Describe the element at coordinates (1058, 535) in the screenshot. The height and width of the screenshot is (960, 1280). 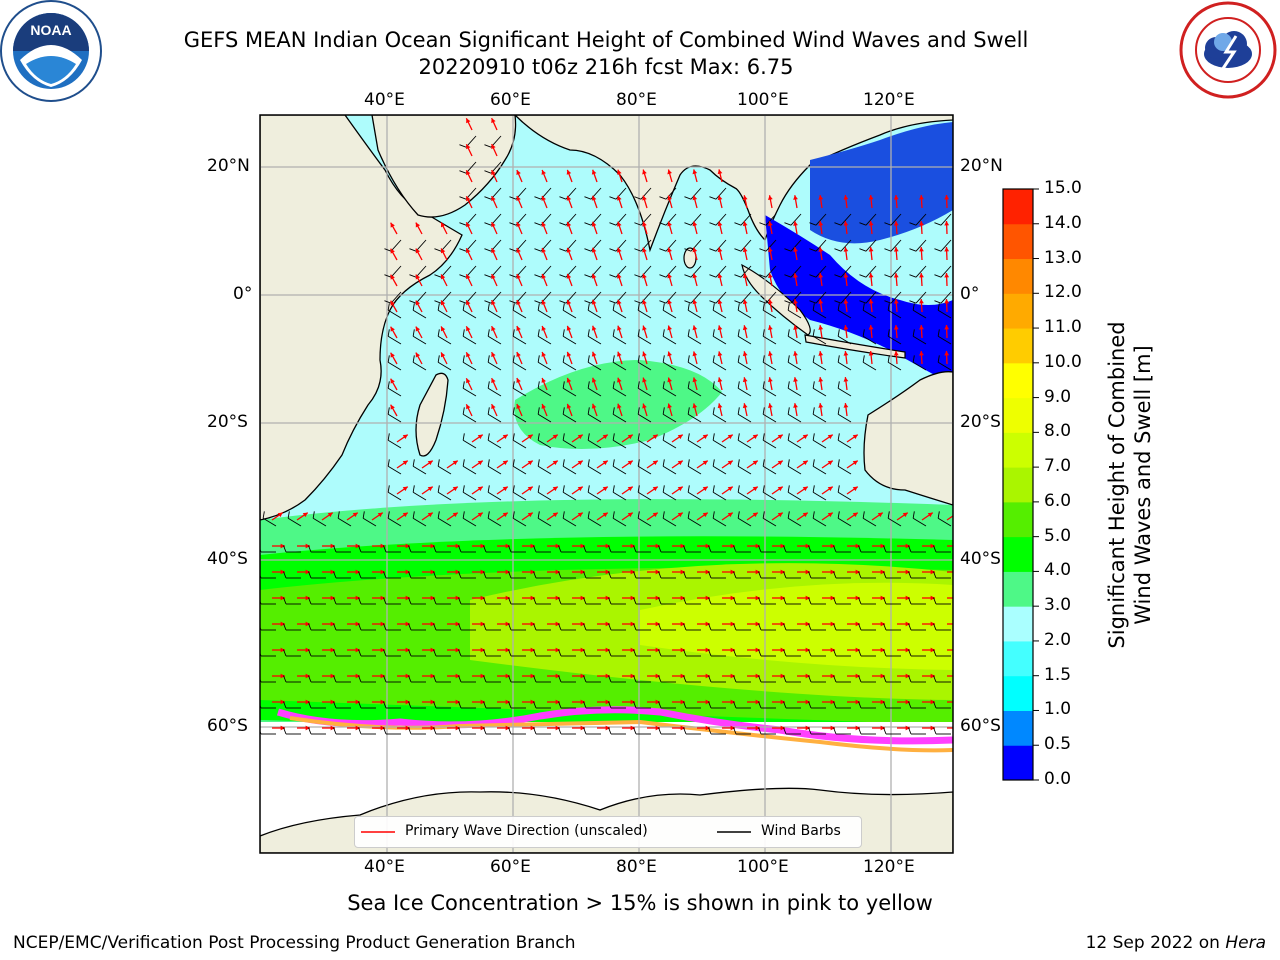
I see `colorbar-tick-label: 5.0` at that location.